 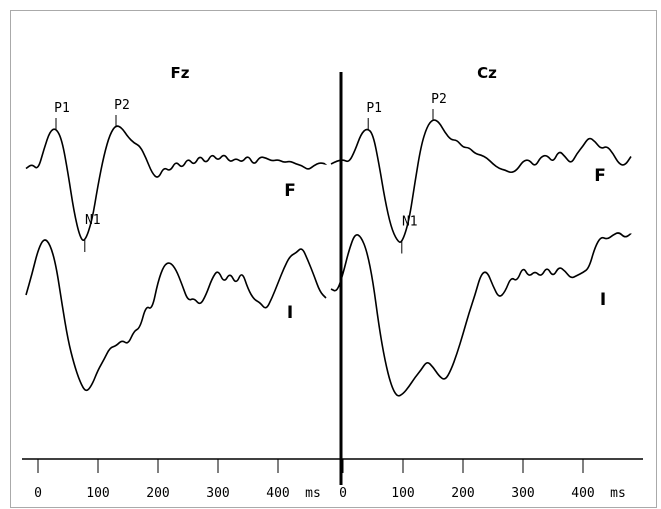 I want to click on condition-label-fz-f: F, so click(x=290, y=191).